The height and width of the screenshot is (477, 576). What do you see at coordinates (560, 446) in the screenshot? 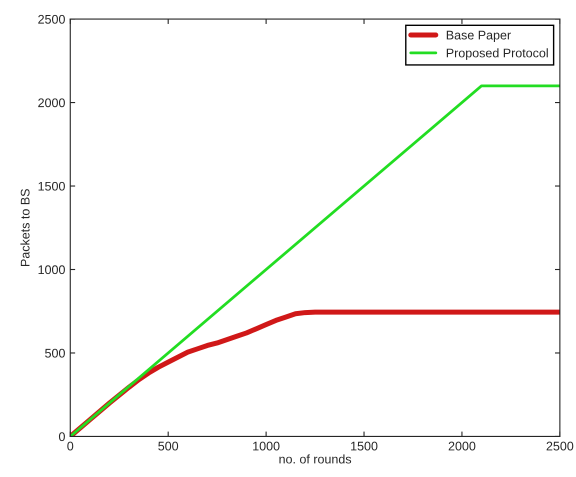
I see `x-tick-label: 2500` at bounding box center [560, 446].